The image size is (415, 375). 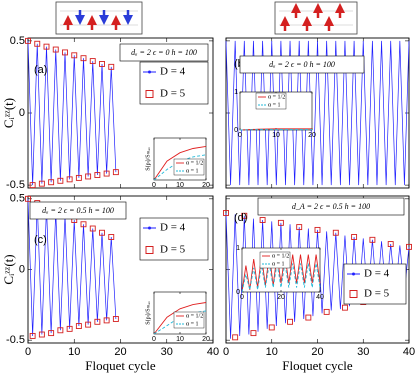 What do you see at coordinates (240, 218) in the screenshot?
I see `panel-label: (d)` at bounding box center [240, 218].